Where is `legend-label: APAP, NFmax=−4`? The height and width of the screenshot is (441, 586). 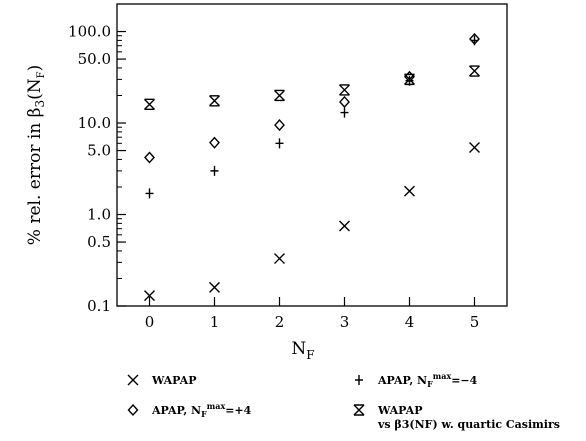
legend-label: APAP, NFmax=−4 is located at coordinates (427, 380).